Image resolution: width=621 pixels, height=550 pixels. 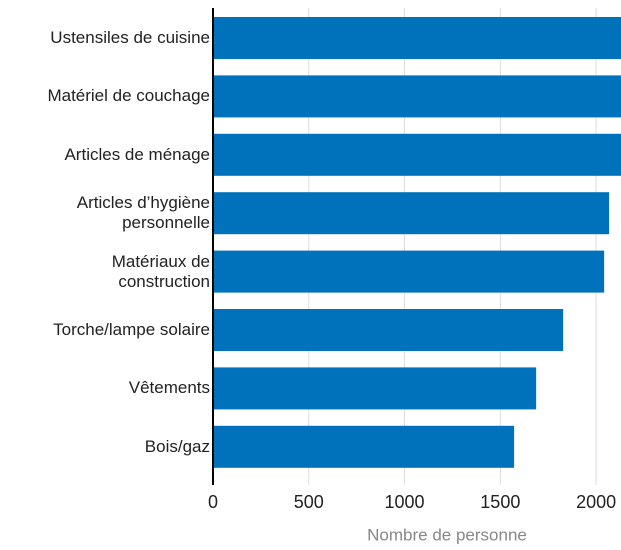 What do you see at coordinates (131, 329) in the screenshot?
I see `y-tick-label: Torche/lampe solaire` at bounding box center [131, 329].